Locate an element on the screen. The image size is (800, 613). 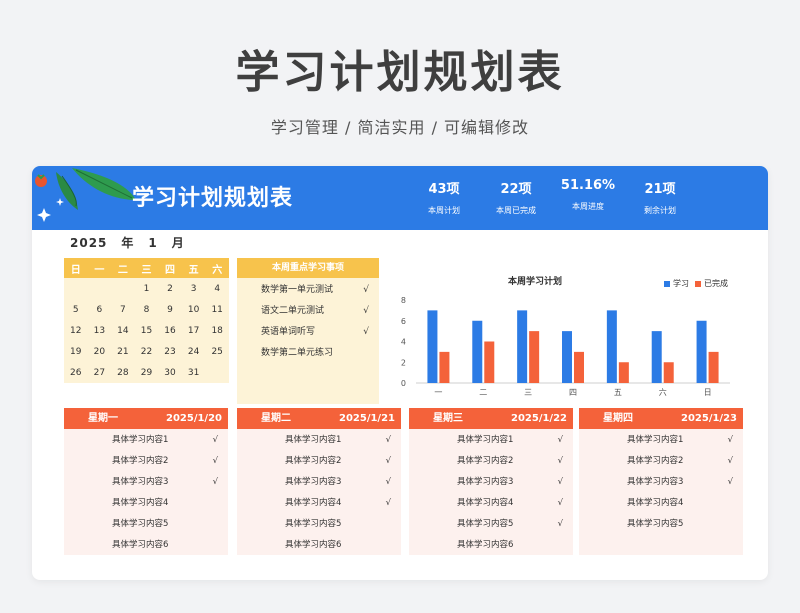
calendar-day: 31 is located at coordinates (193, 372).